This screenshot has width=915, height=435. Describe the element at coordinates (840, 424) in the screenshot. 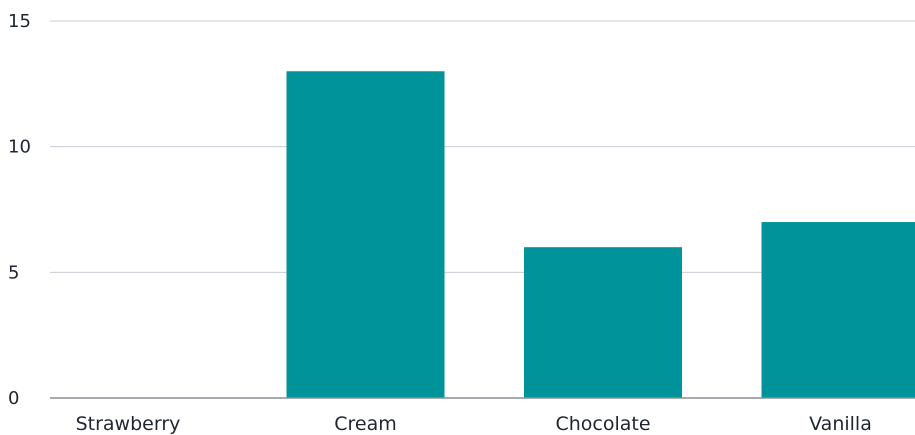

I see `x-tick-label-vanilla: Vanilla` at that location.